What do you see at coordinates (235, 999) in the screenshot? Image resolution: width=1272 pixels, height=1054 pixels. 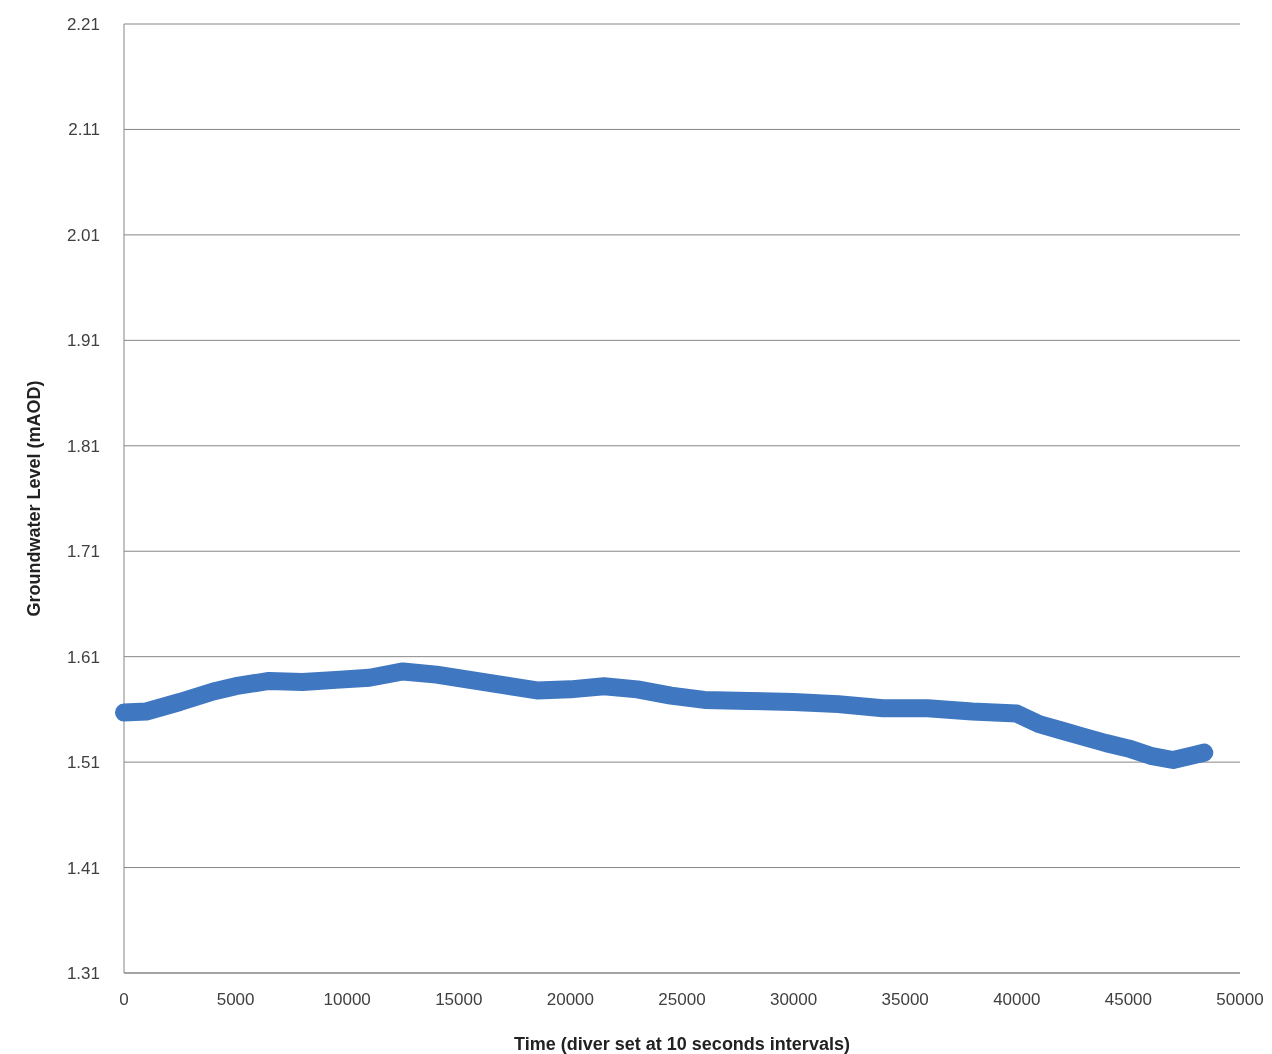 I see `x-tick-label: 5000` at bounding box center [235, 999].